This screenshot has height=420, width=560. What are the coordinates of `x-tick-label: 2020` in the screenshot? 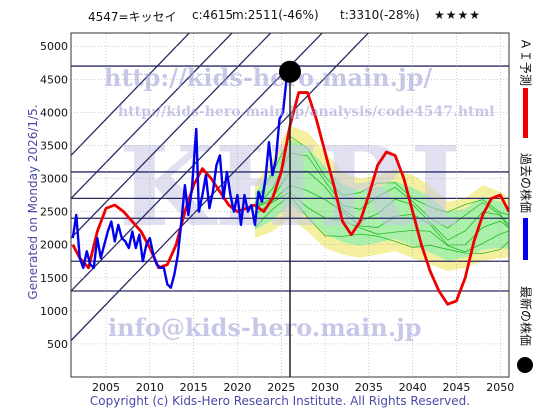 It's located at (237, 387).